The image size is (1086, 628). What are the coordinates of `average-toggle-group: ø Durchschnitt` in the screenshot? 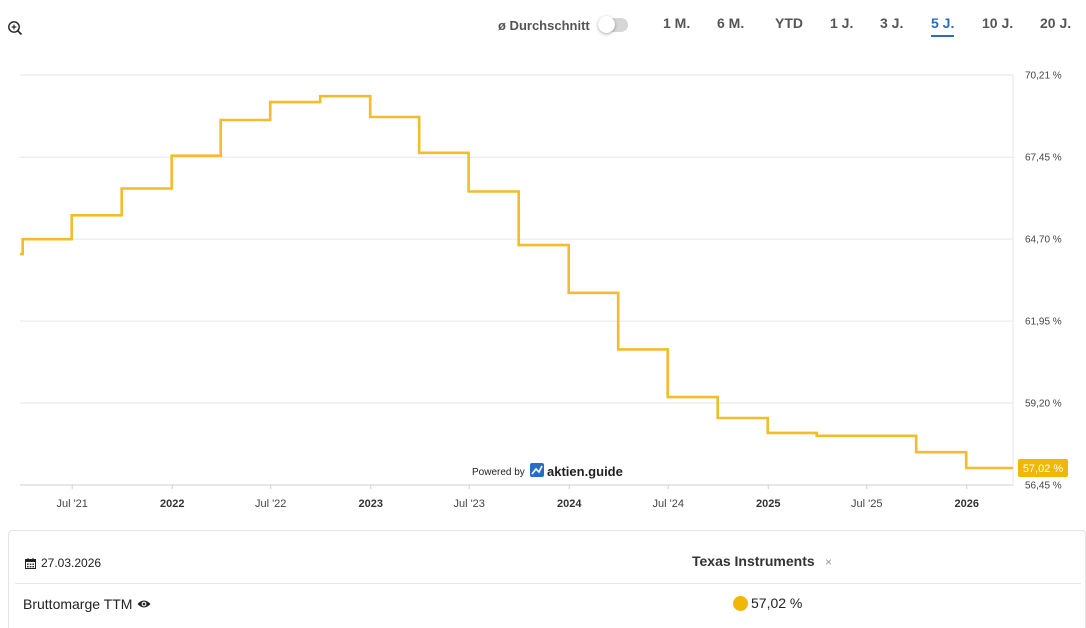 It's located at (563, 25).